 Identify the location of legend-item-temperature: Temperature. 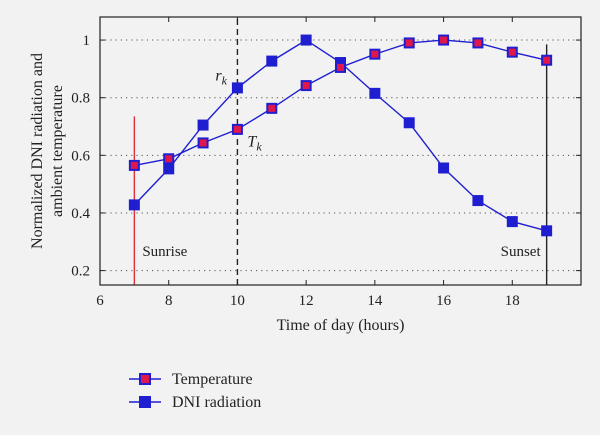
(191, 379).